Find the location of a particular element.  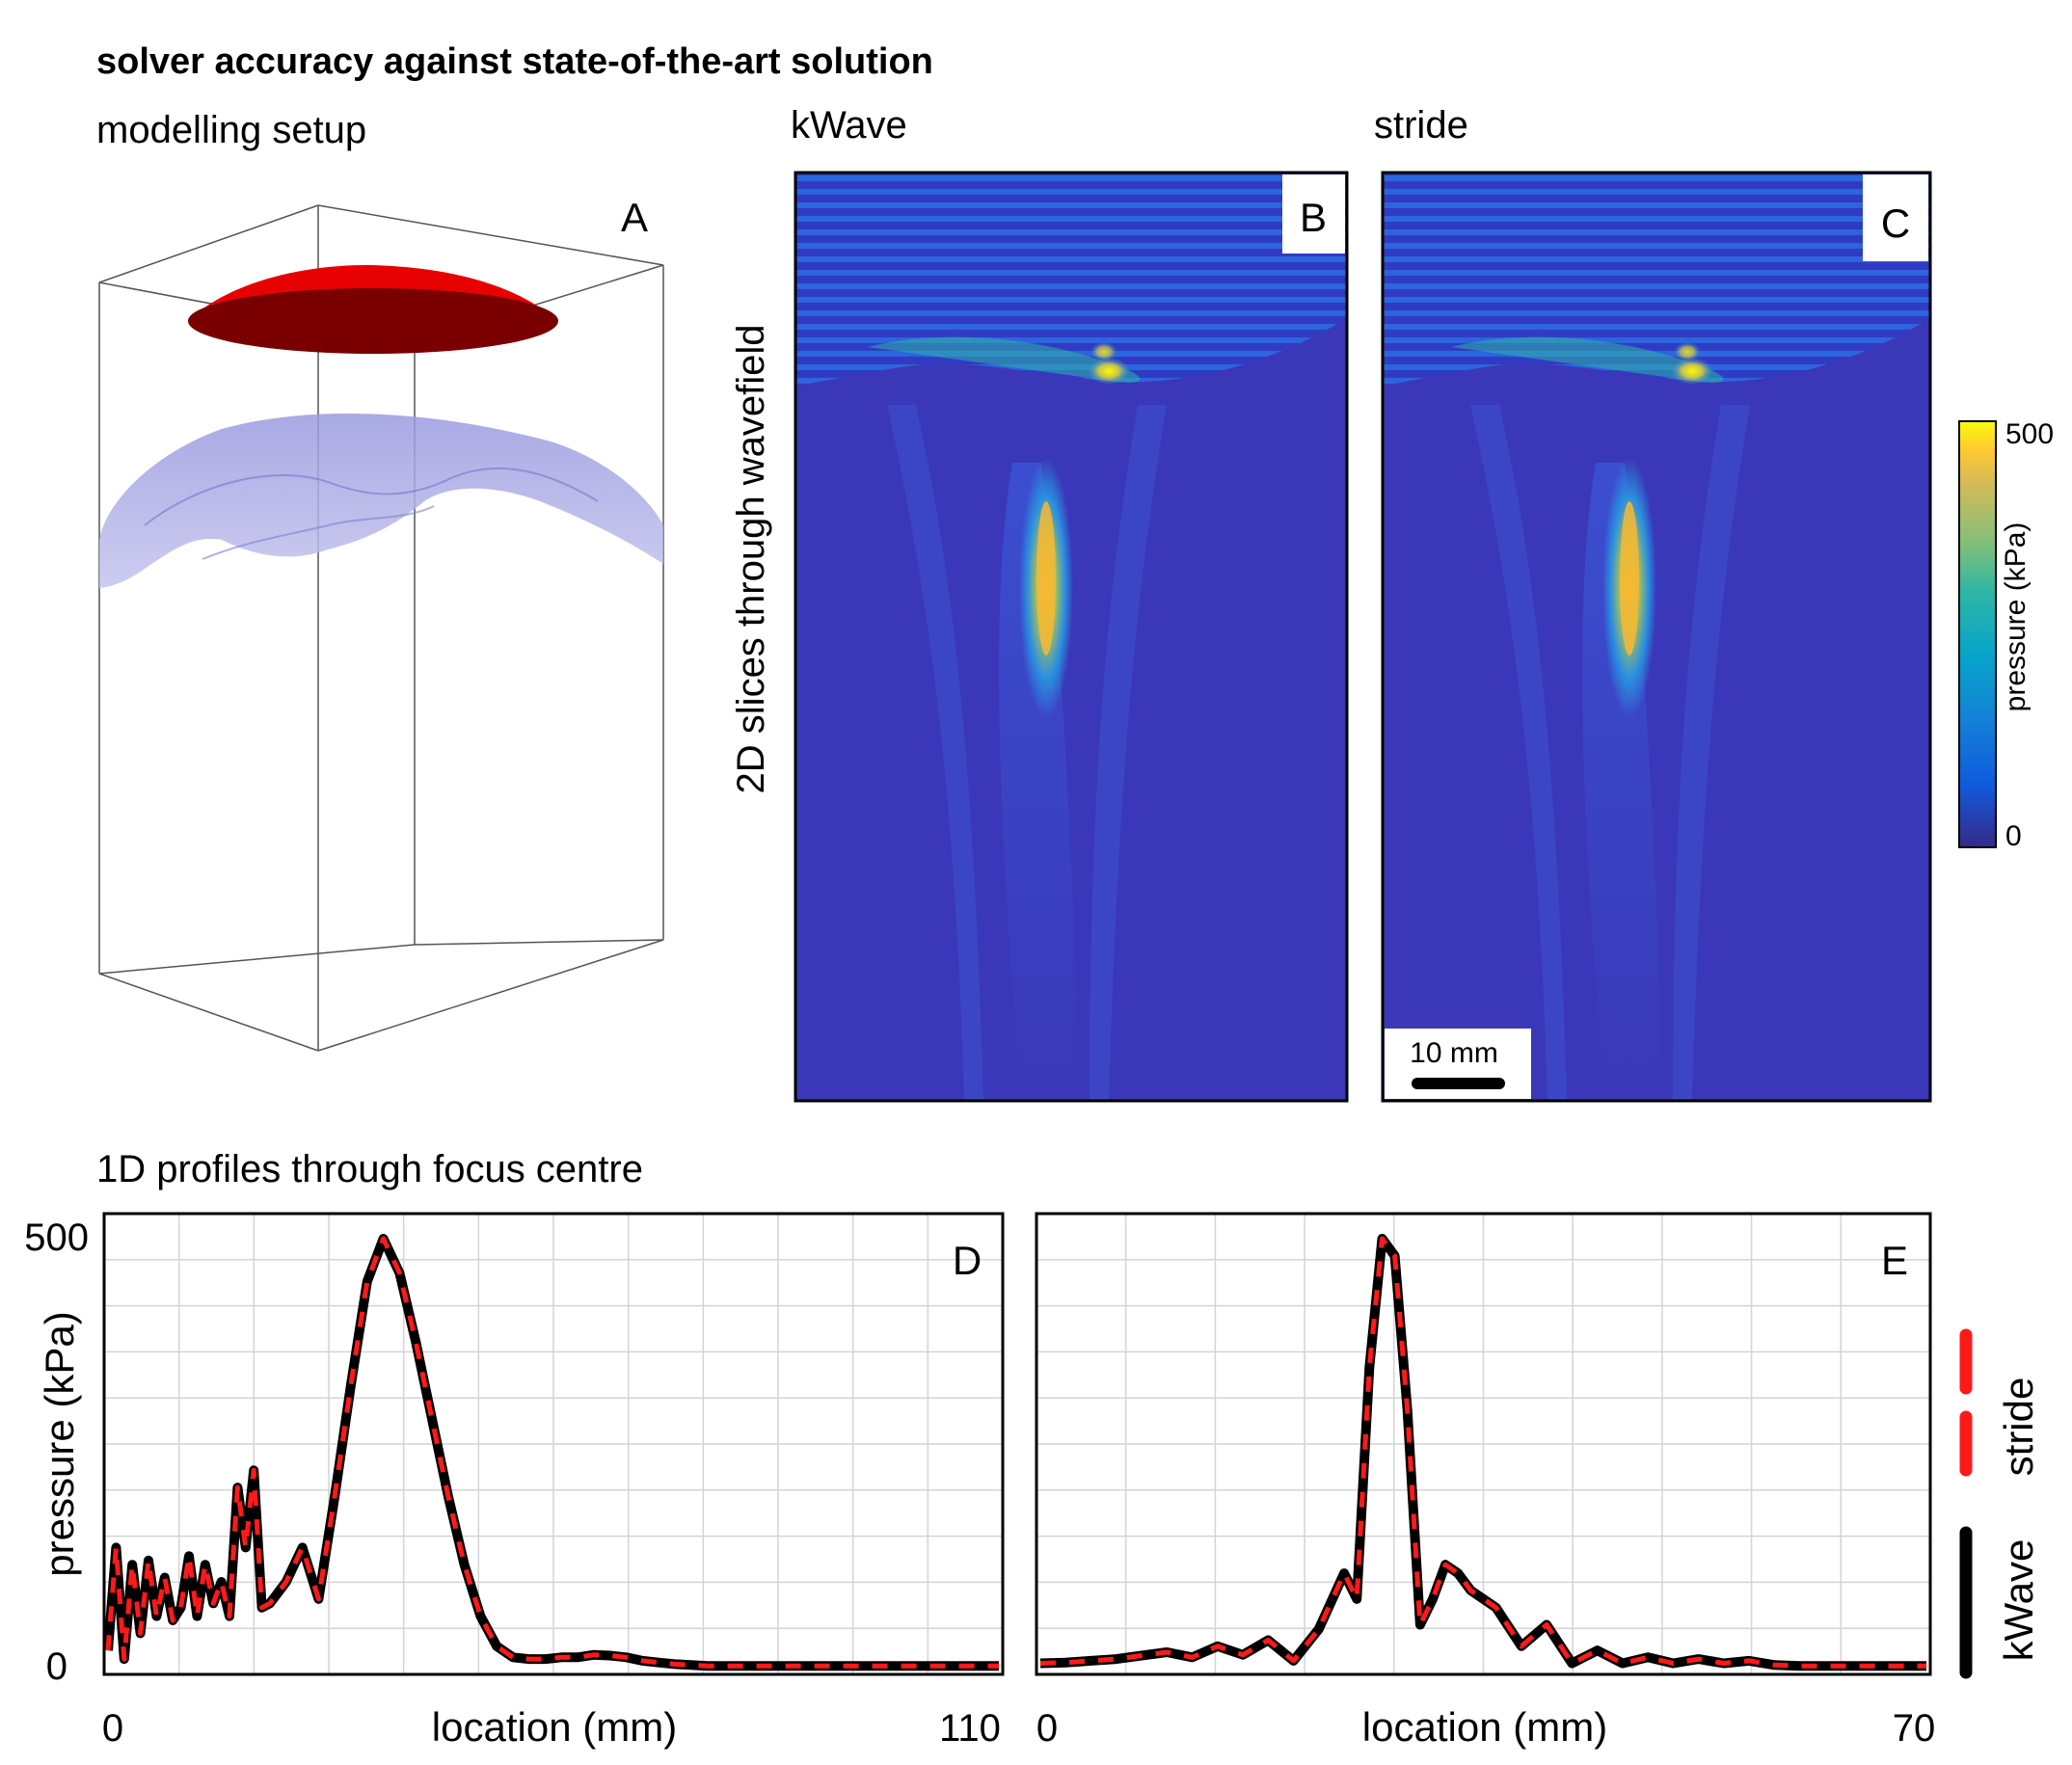

panel-a-letter: A is located at coordinates (634, 217).